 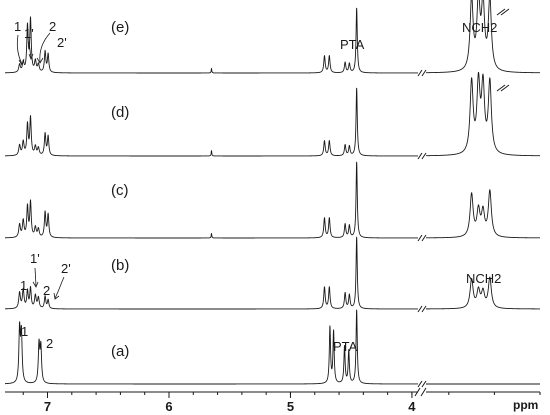 What do you see at coordinates (525, 405) in the screenshot?
I see `x-axis-title: ppm` at bounding box center [525, 405].